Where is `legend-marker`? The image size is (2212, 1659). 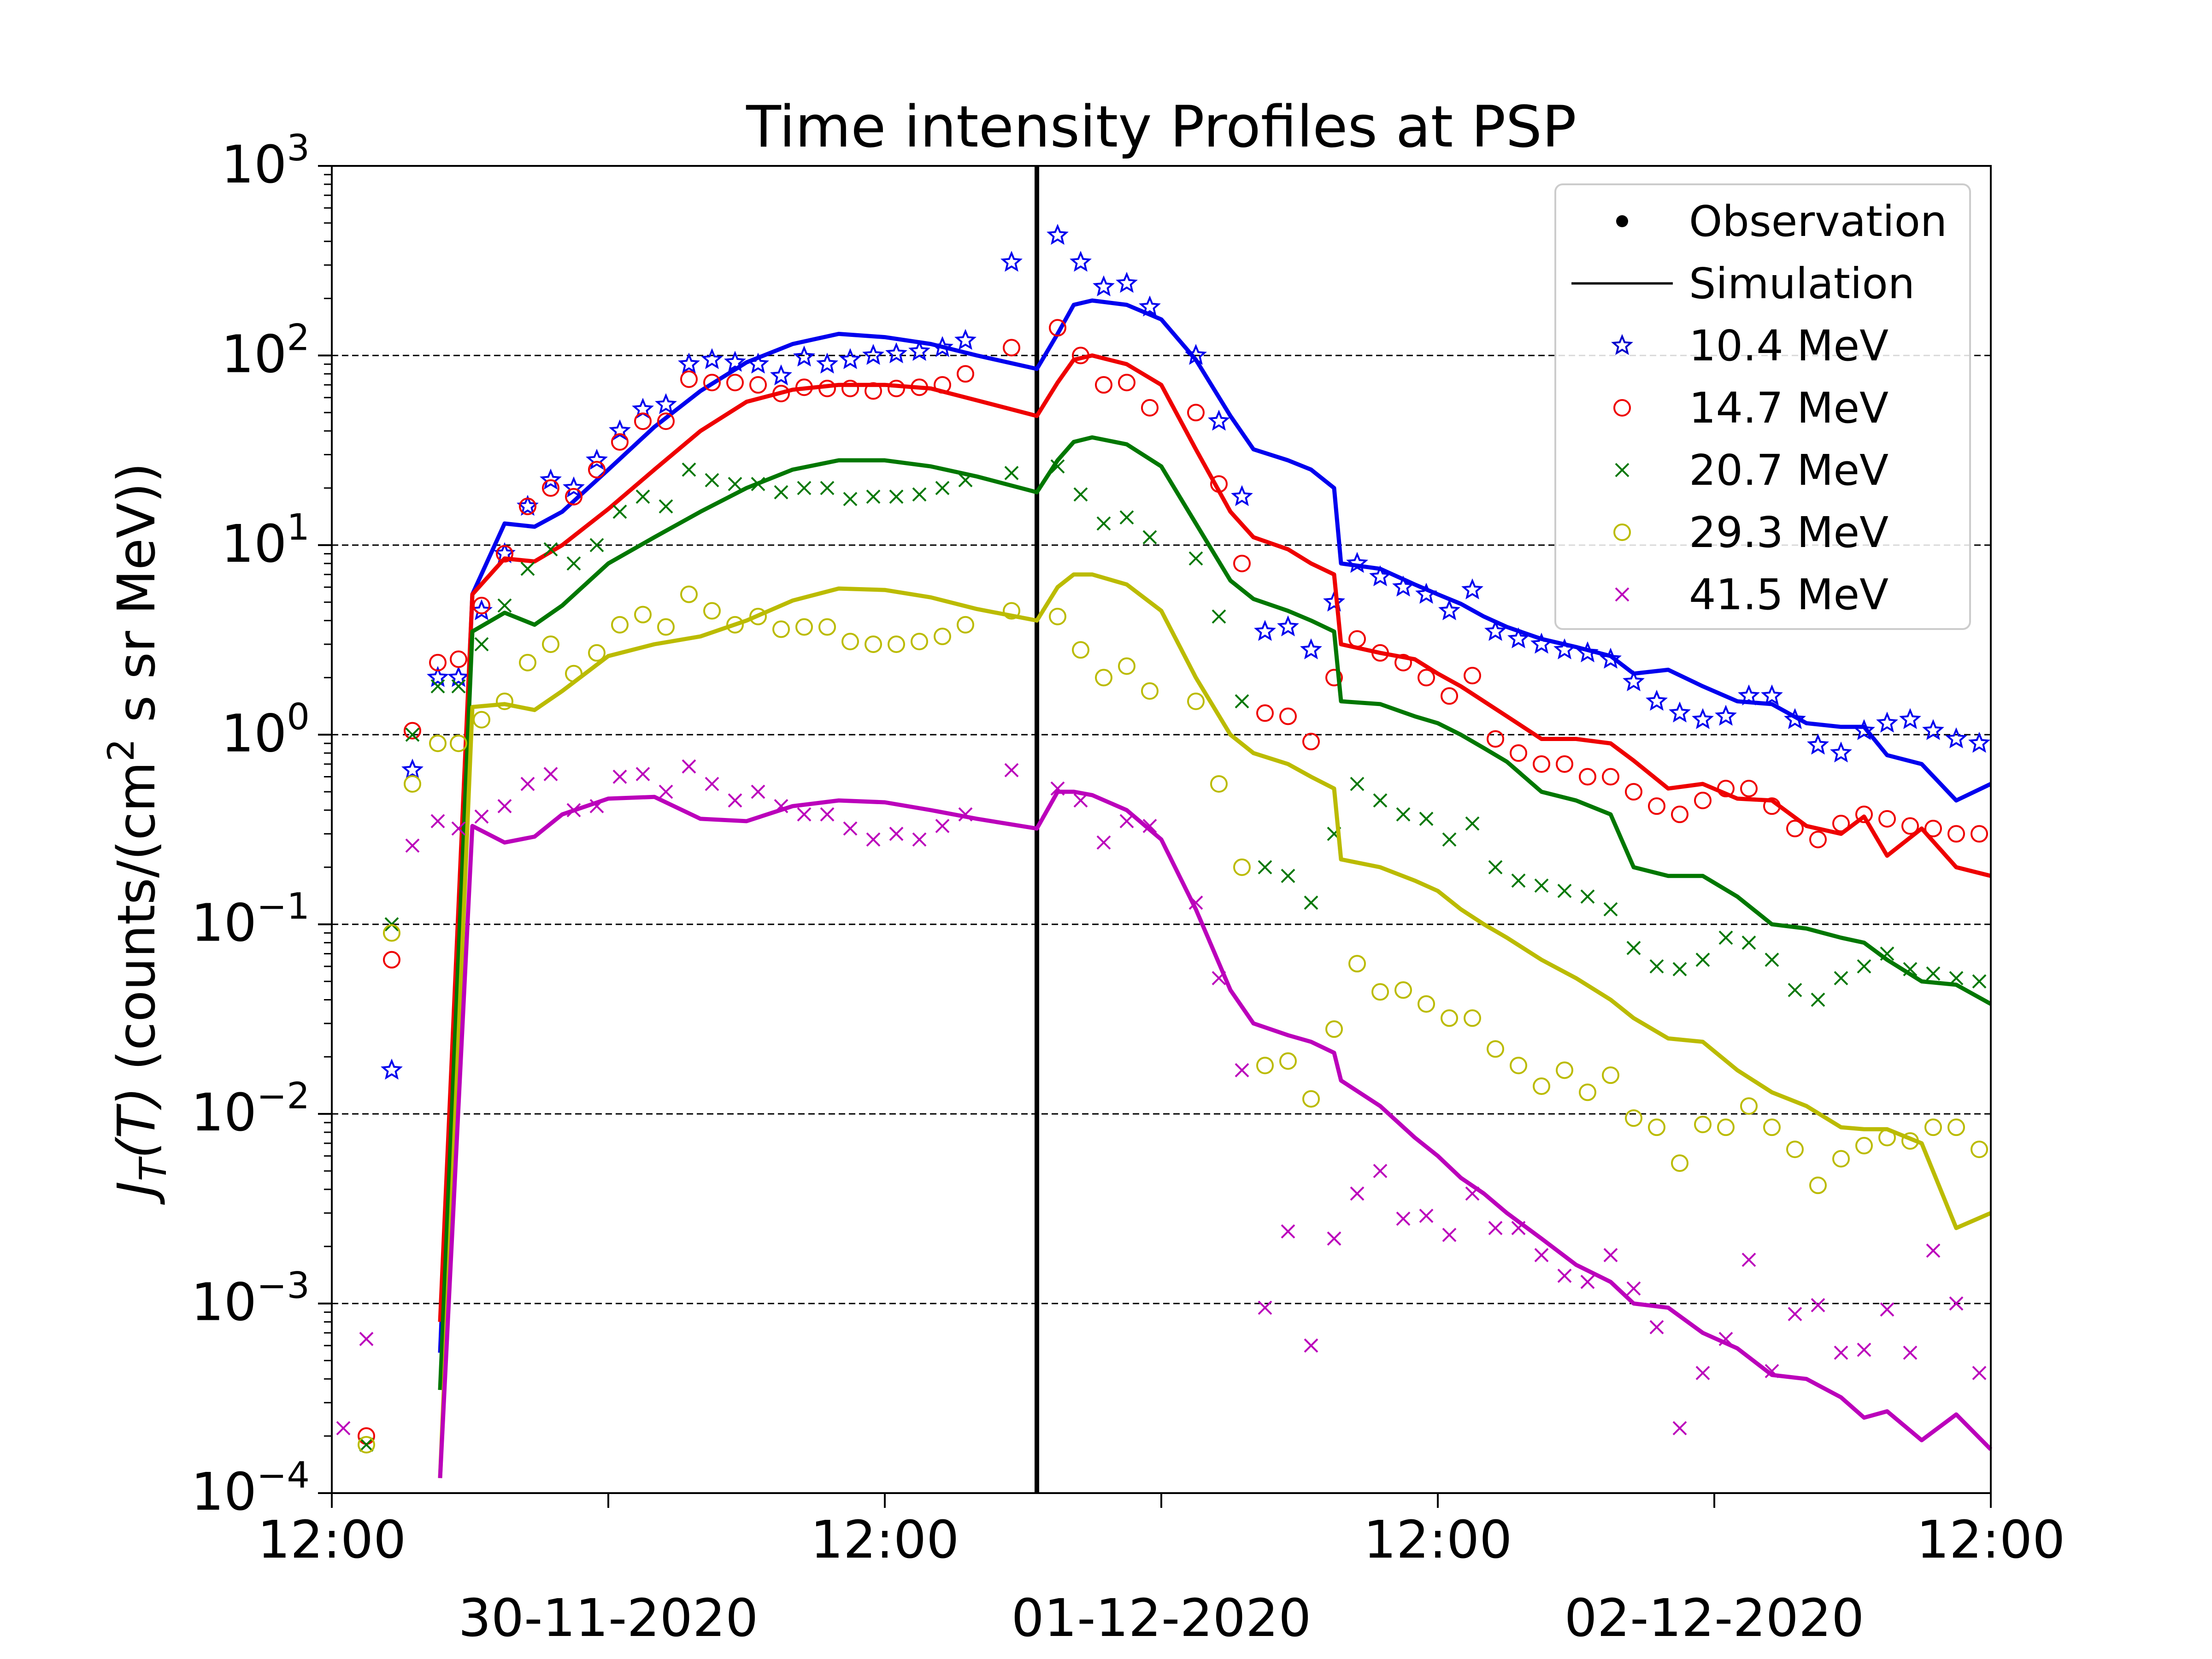 legend-marker is located at coordinates (1622, 221).